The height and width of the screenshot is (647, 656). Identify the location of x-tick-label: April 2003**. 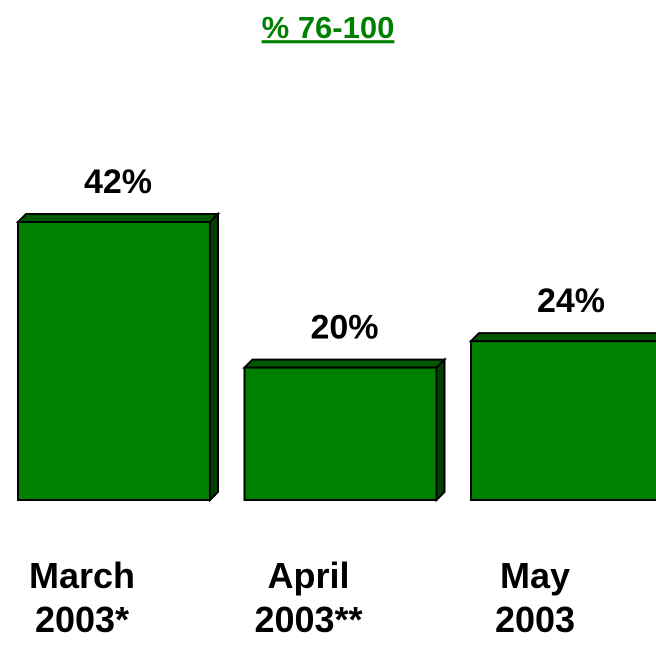
(308, 597).